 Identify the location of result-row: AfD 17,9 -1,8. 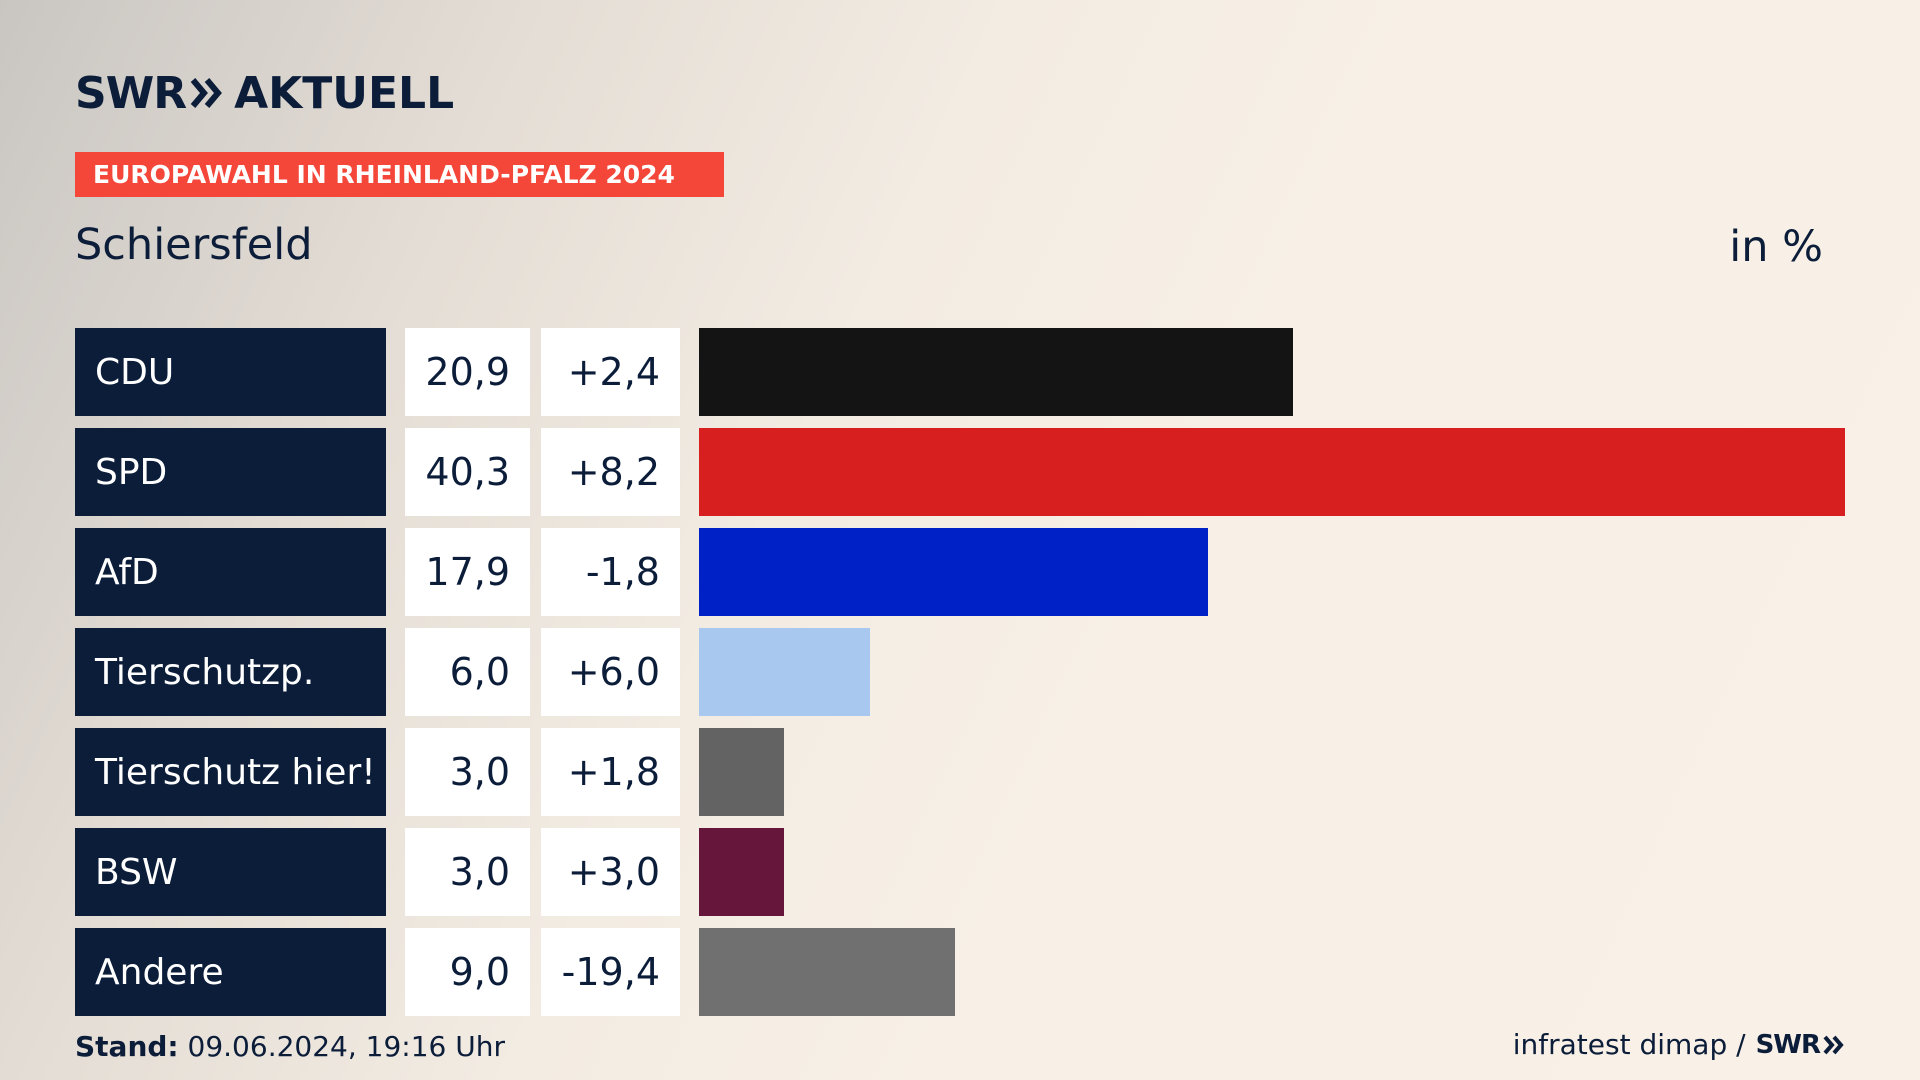
(960, 572).